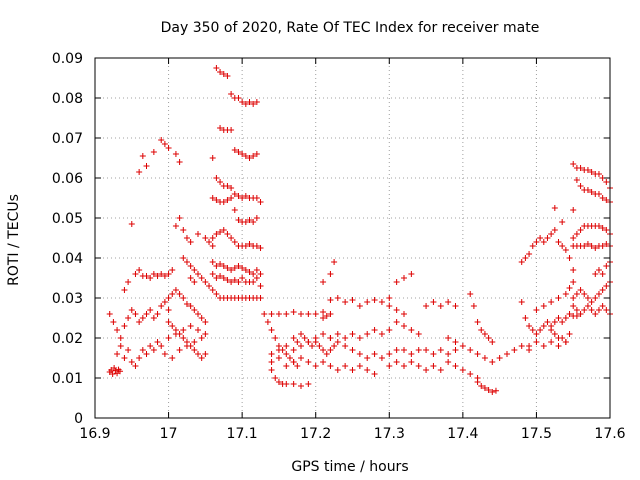  I want to click on x-tick-label: 17.3, so click(389, 434).